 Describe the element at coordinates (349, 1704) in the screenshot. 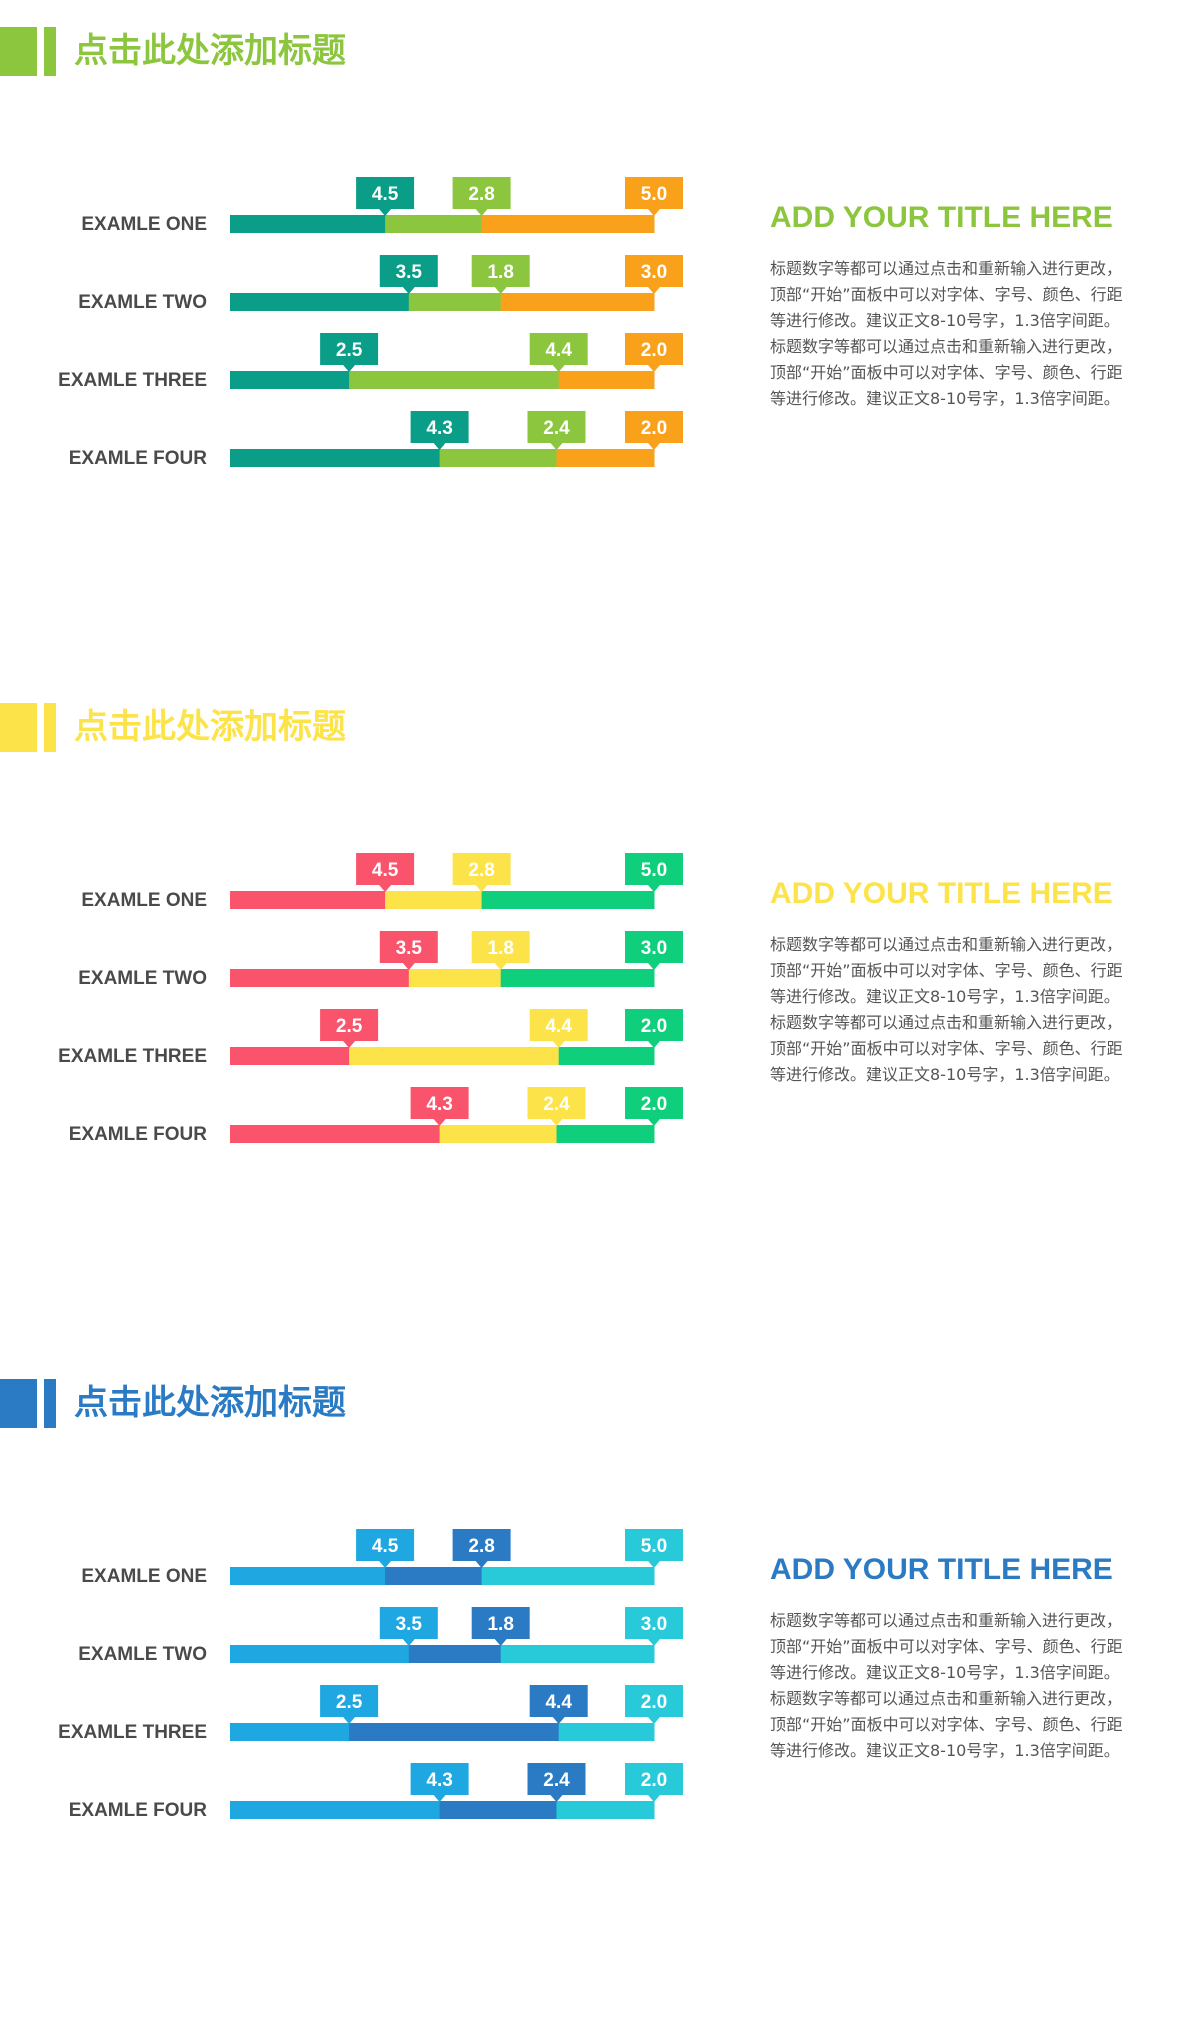

I see `value-callout: 2.5` at that location.